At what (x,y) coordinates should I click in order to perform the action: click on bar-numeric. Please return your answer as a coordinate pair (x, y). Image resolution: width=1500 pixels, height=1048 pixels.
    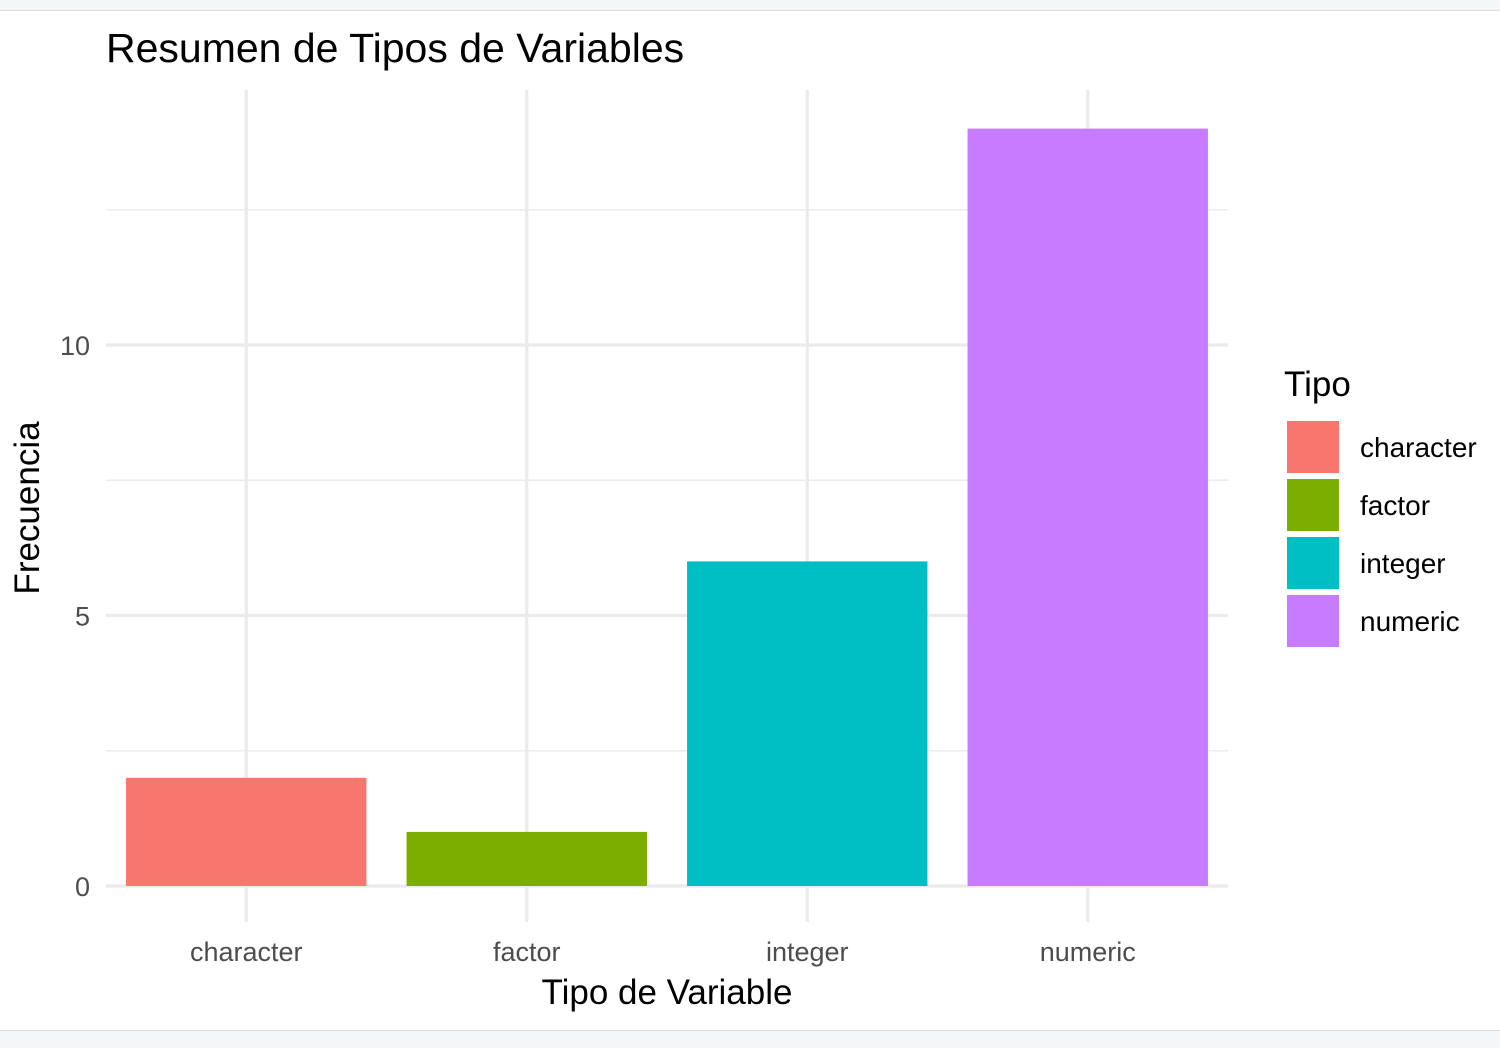
    Looking at the image, I should click on (1087, 507).